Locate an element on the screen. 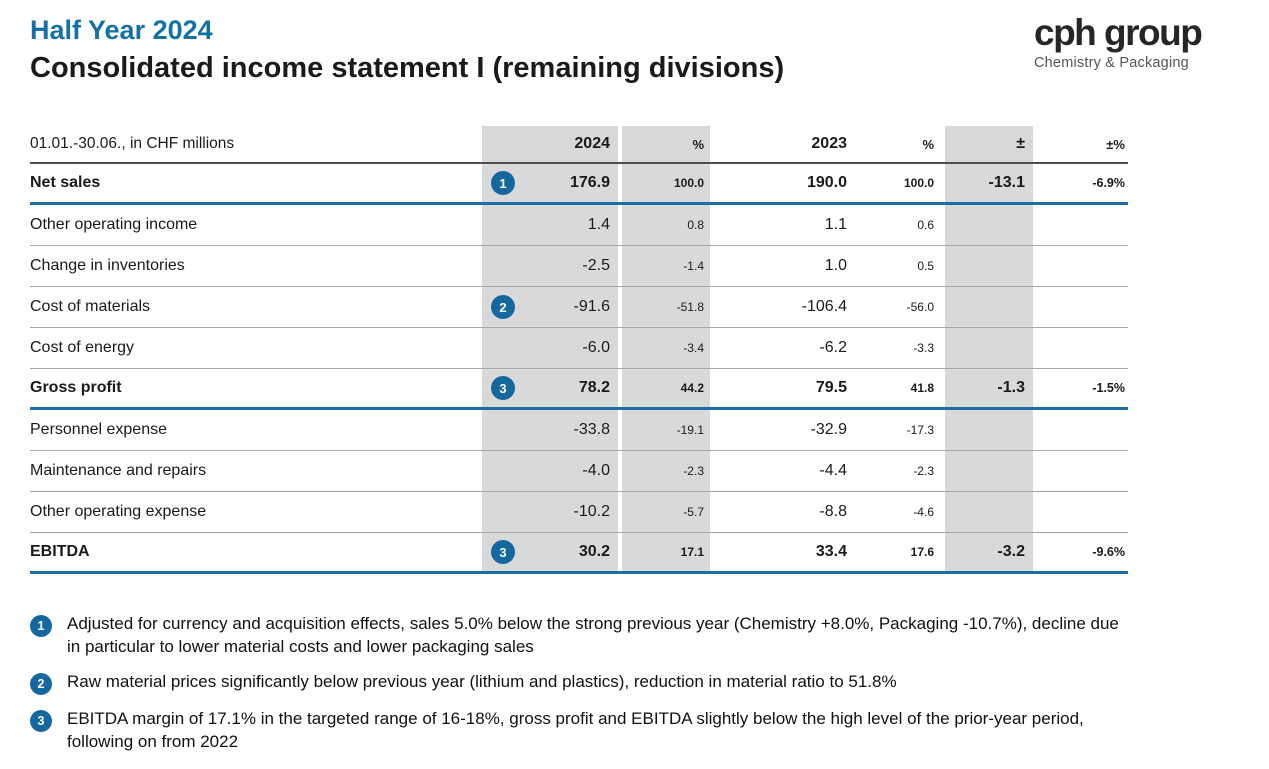 The width and height of the screenshot is (1269, 769). value-2024: 78.2 is located at coordinates (594, 387).